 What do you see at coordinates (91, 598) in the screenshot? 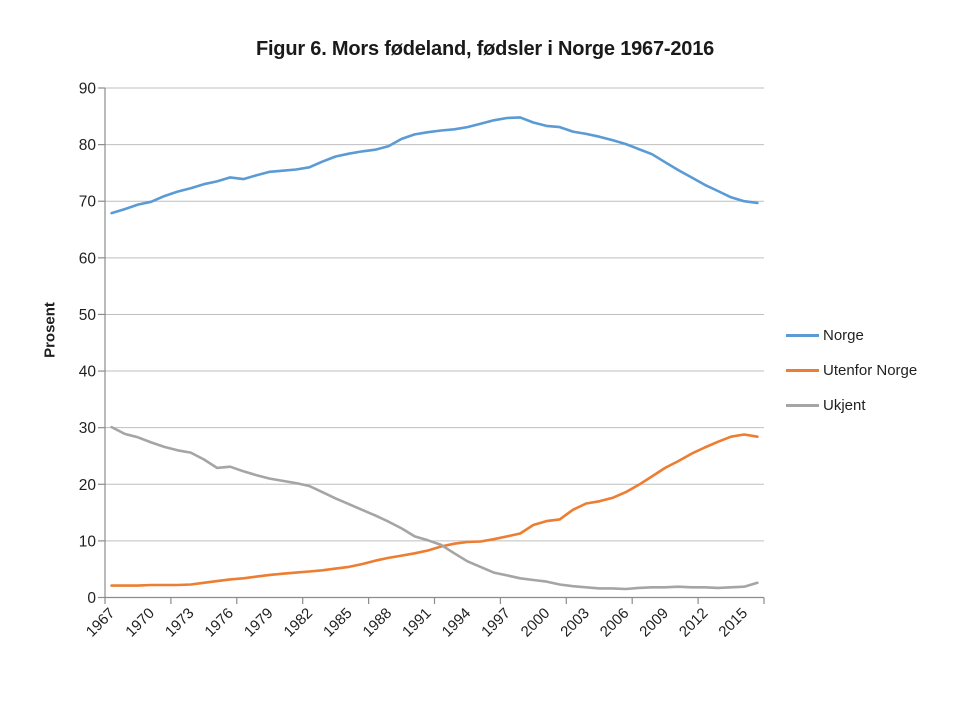
I see `y-tick-label: 0` at bounding box center [91, 598].